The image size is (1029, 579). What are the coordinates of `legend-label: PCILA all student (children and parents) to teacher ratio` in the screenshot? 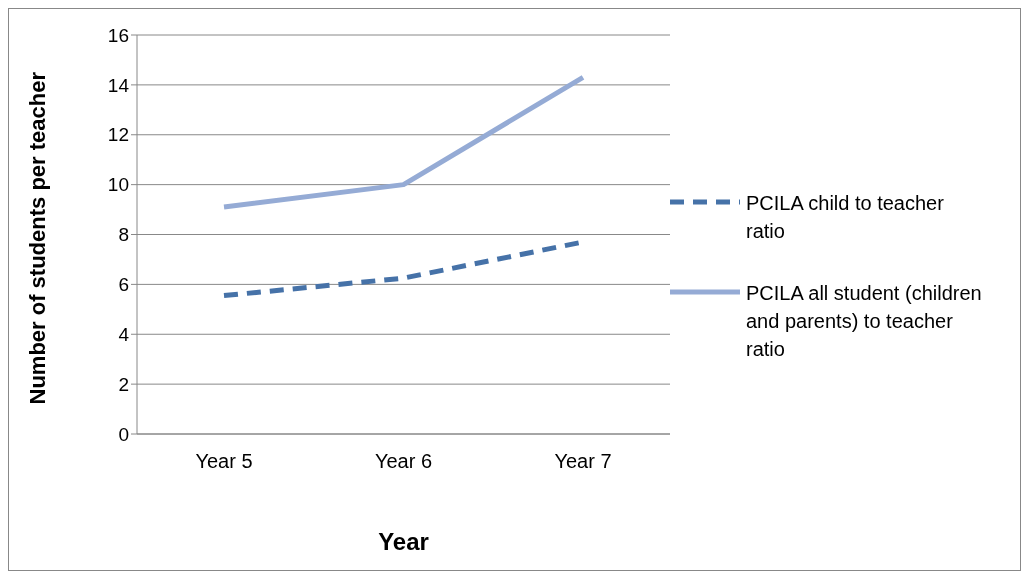 It's located at (864, 321).